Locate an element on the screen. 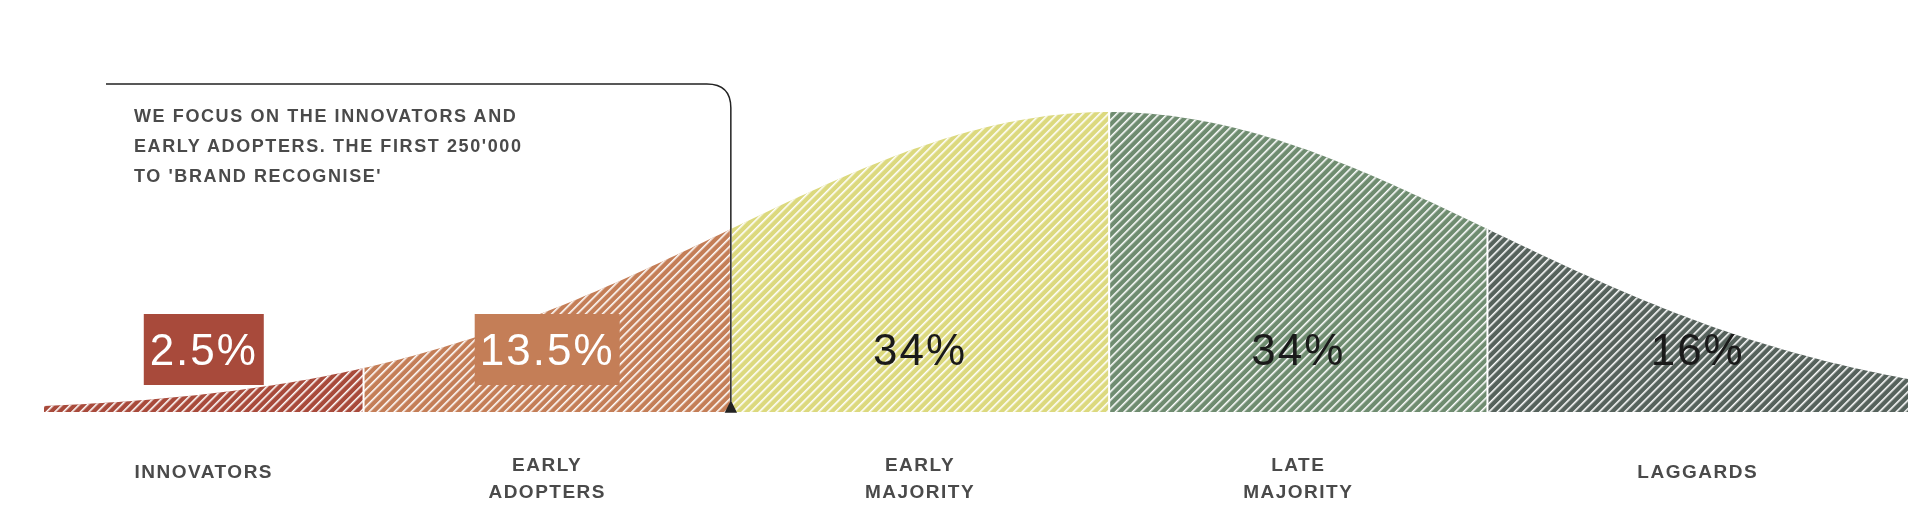 The image size is (1920, 529). data-label: 13.5% is located at coordinates (547, 349).